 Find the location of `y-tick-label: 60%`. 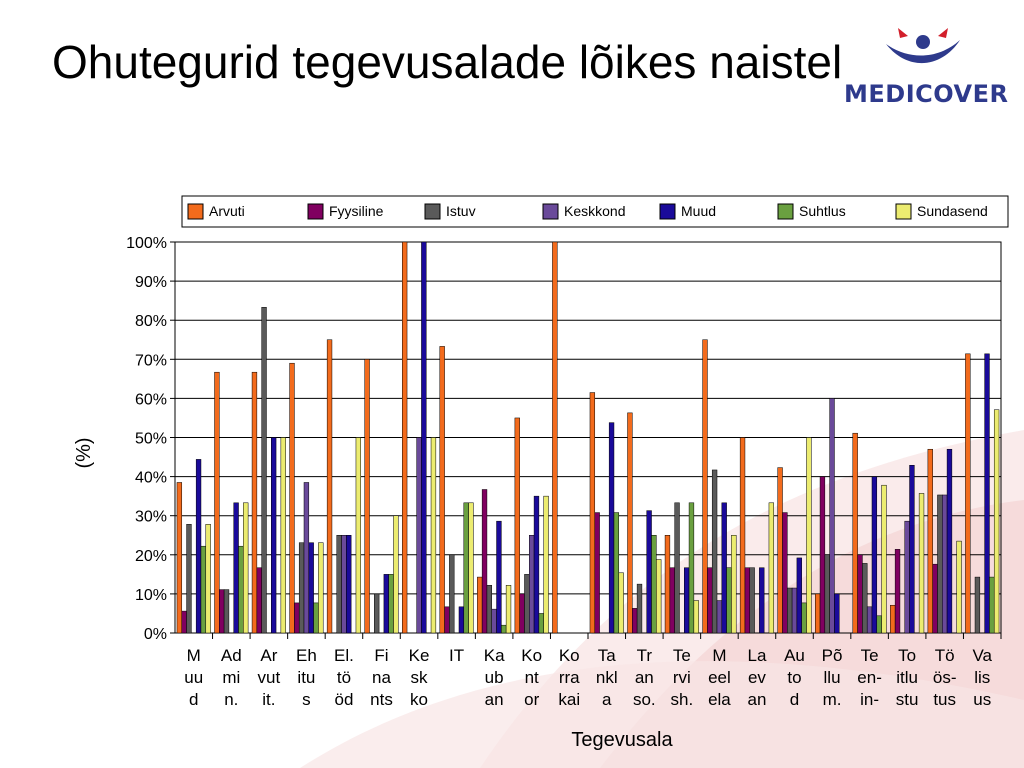

y-tick-label: 60% is located at coordinates (151, 399).